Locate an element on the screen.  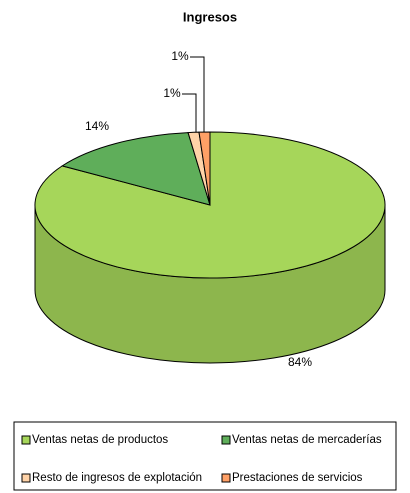
legend-box is located at coordinates (205, 456).